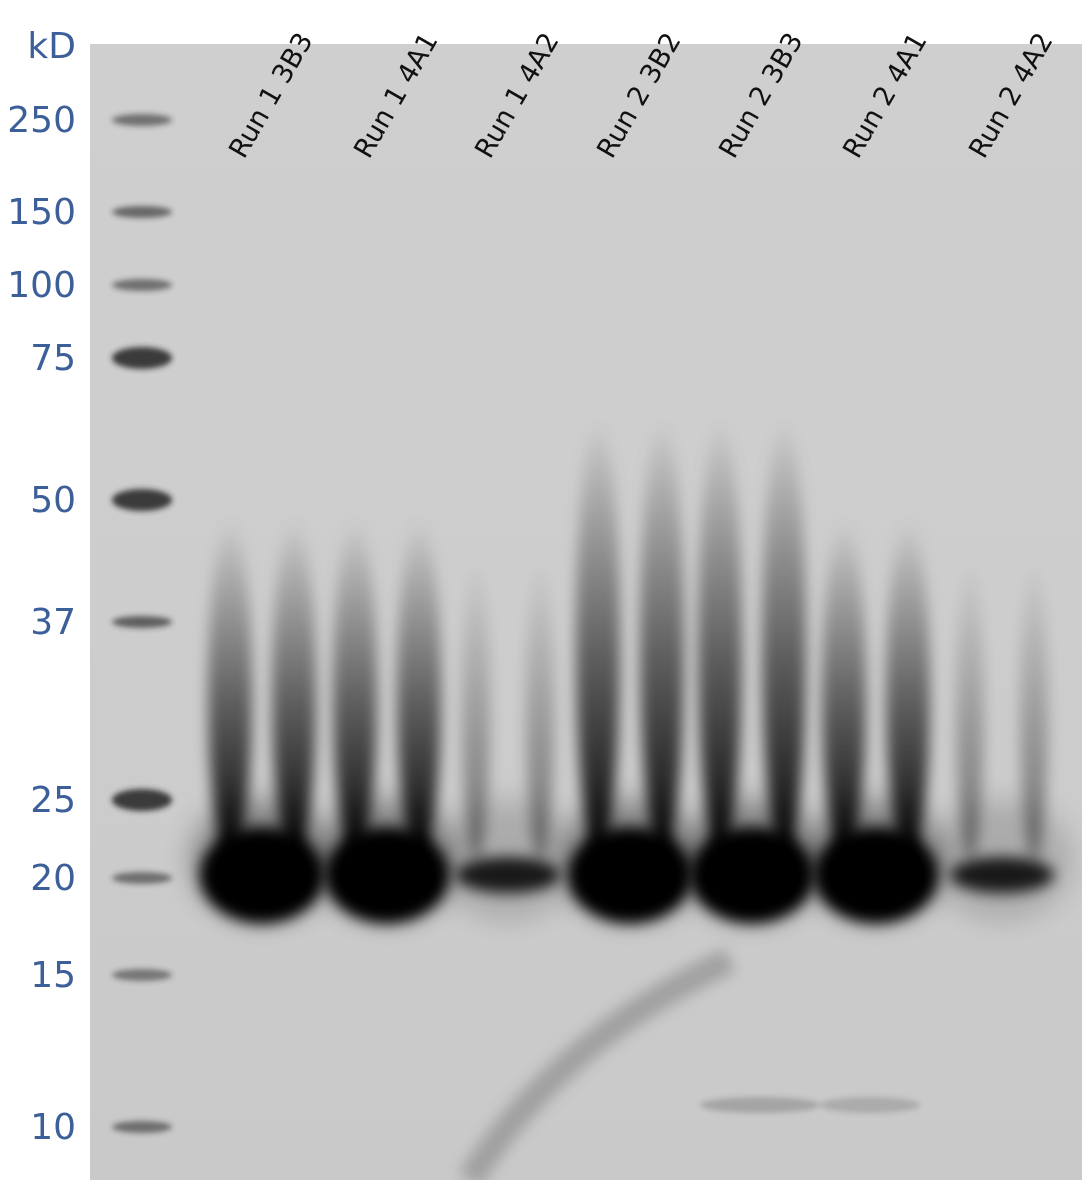 This screenshot has width=1082, height=1180. What do you see at coordinates (53, 975) in the screenshot?
I see `marker-label: 15` at bounding box center [53, 975].